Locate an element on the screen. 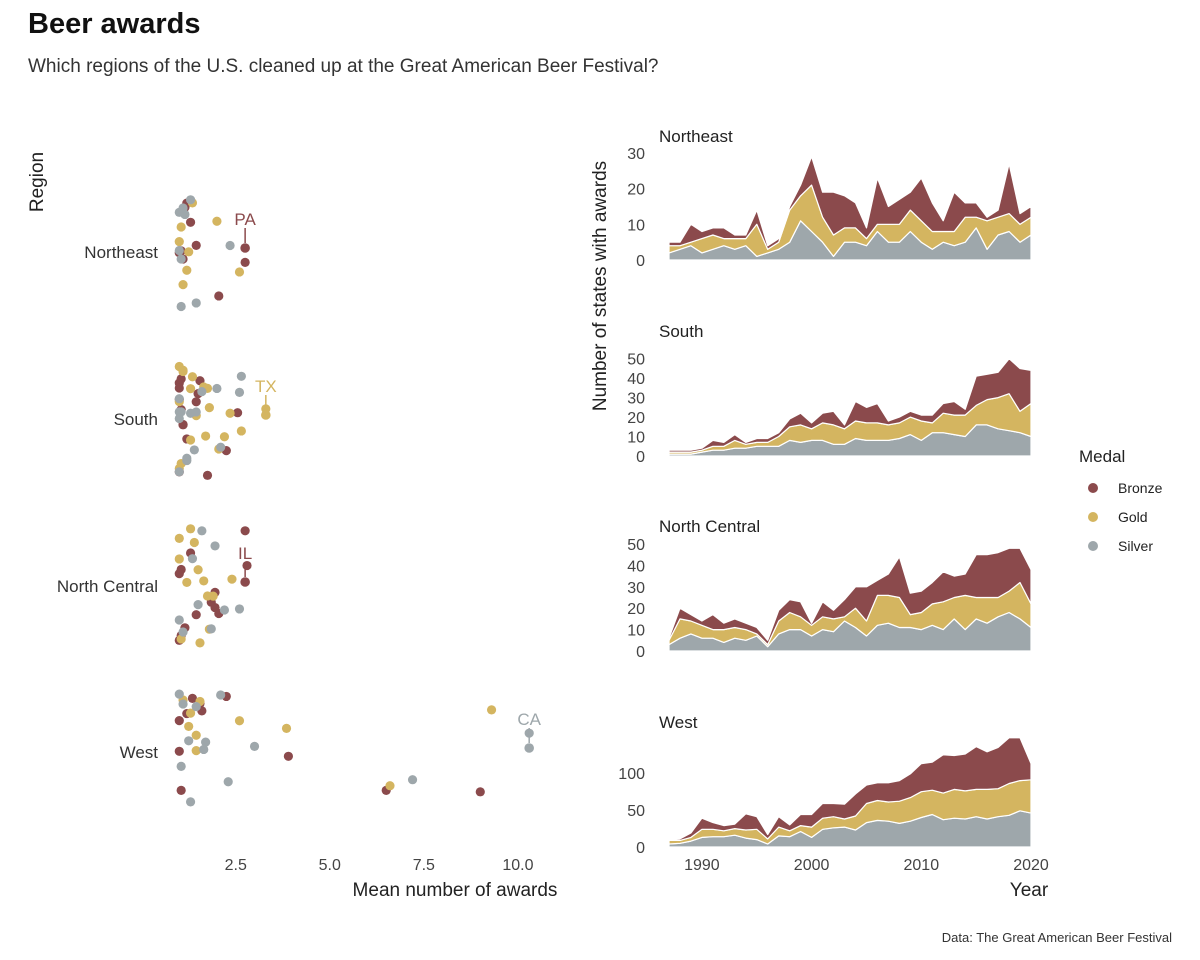 The height and width of the screenshot is (960, 1200). facet-label-northeast: Northeast is located at coordinates (696, 136).